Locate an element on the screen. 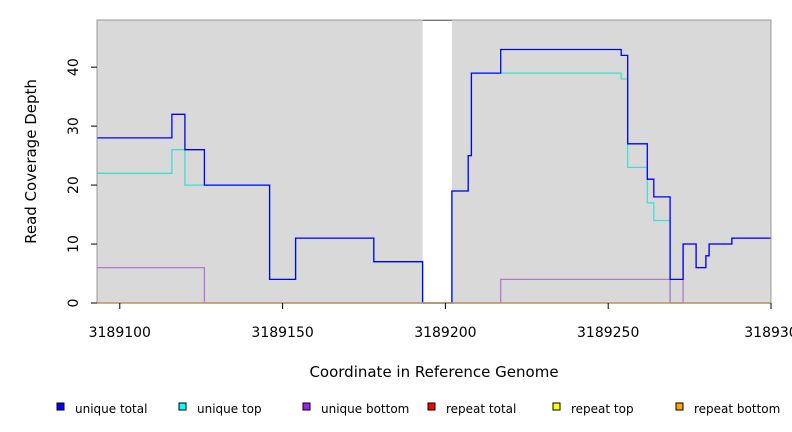 The height and width of the screenshot is (432, 792). x-tick-label: 3189200 is located at coordinates (445, 333).